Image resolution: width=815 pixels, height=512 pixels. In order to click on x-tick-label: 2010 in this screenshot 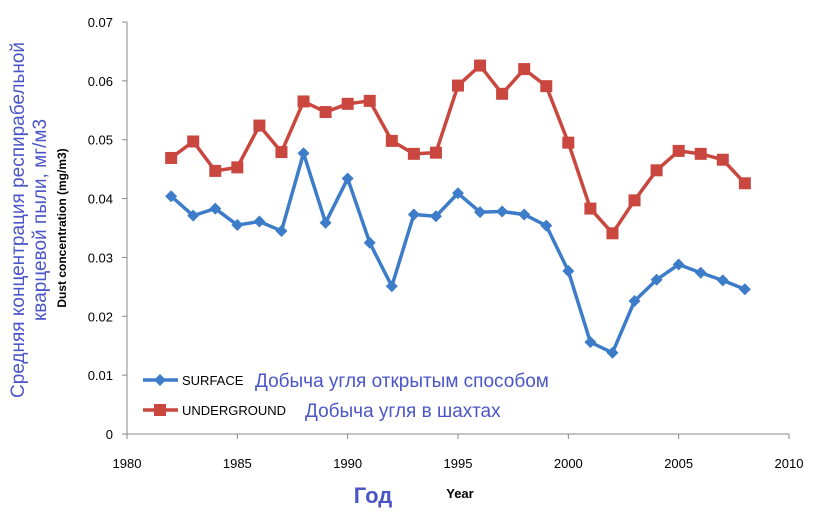, I will do `click(789, 463)`.